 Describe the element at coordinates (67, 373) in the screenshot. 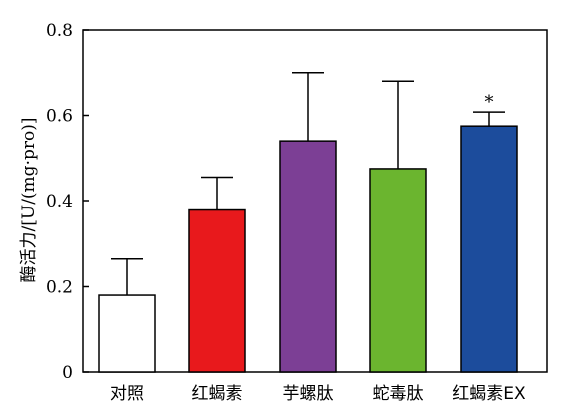

I see `y-tick-label-0: 0` at that location.